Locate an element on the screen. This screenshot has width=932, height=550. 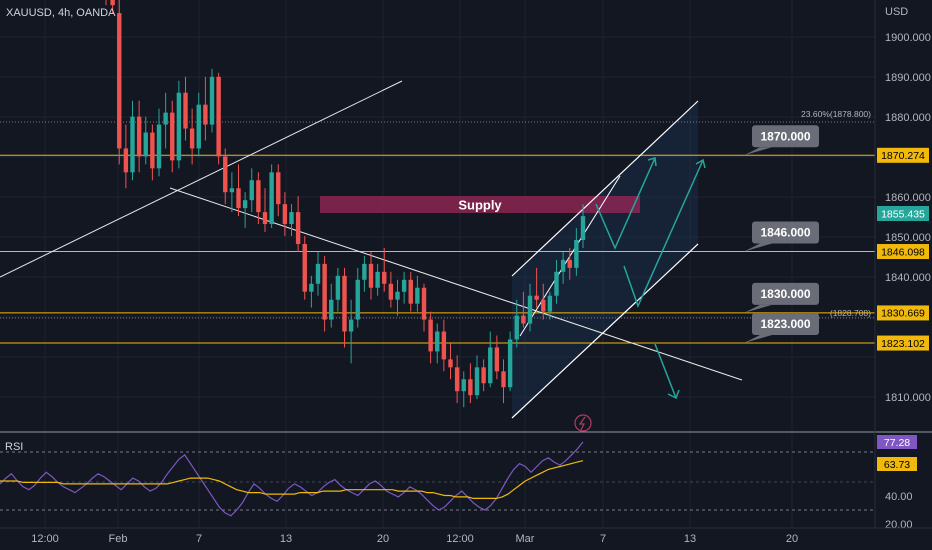
price-callout: 1830.000 is located at coordinates (781, 297).